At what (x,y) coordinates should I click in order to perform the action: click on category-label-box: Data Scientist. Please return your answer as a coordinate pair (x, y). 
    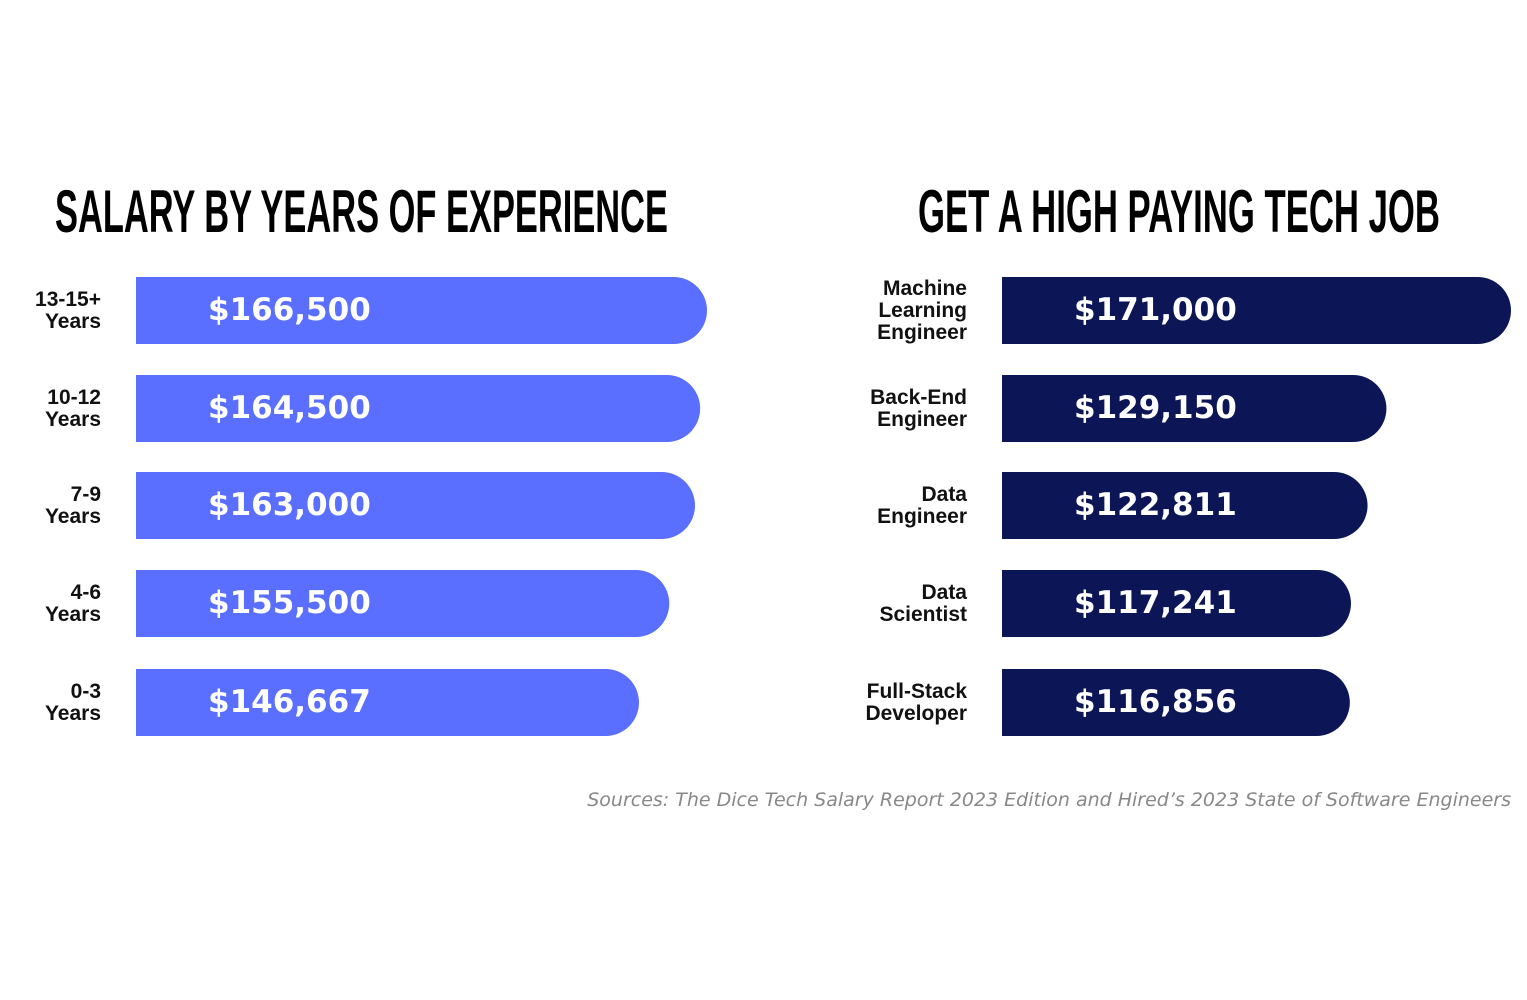
    Looking at the image, I should click on (908, 603).